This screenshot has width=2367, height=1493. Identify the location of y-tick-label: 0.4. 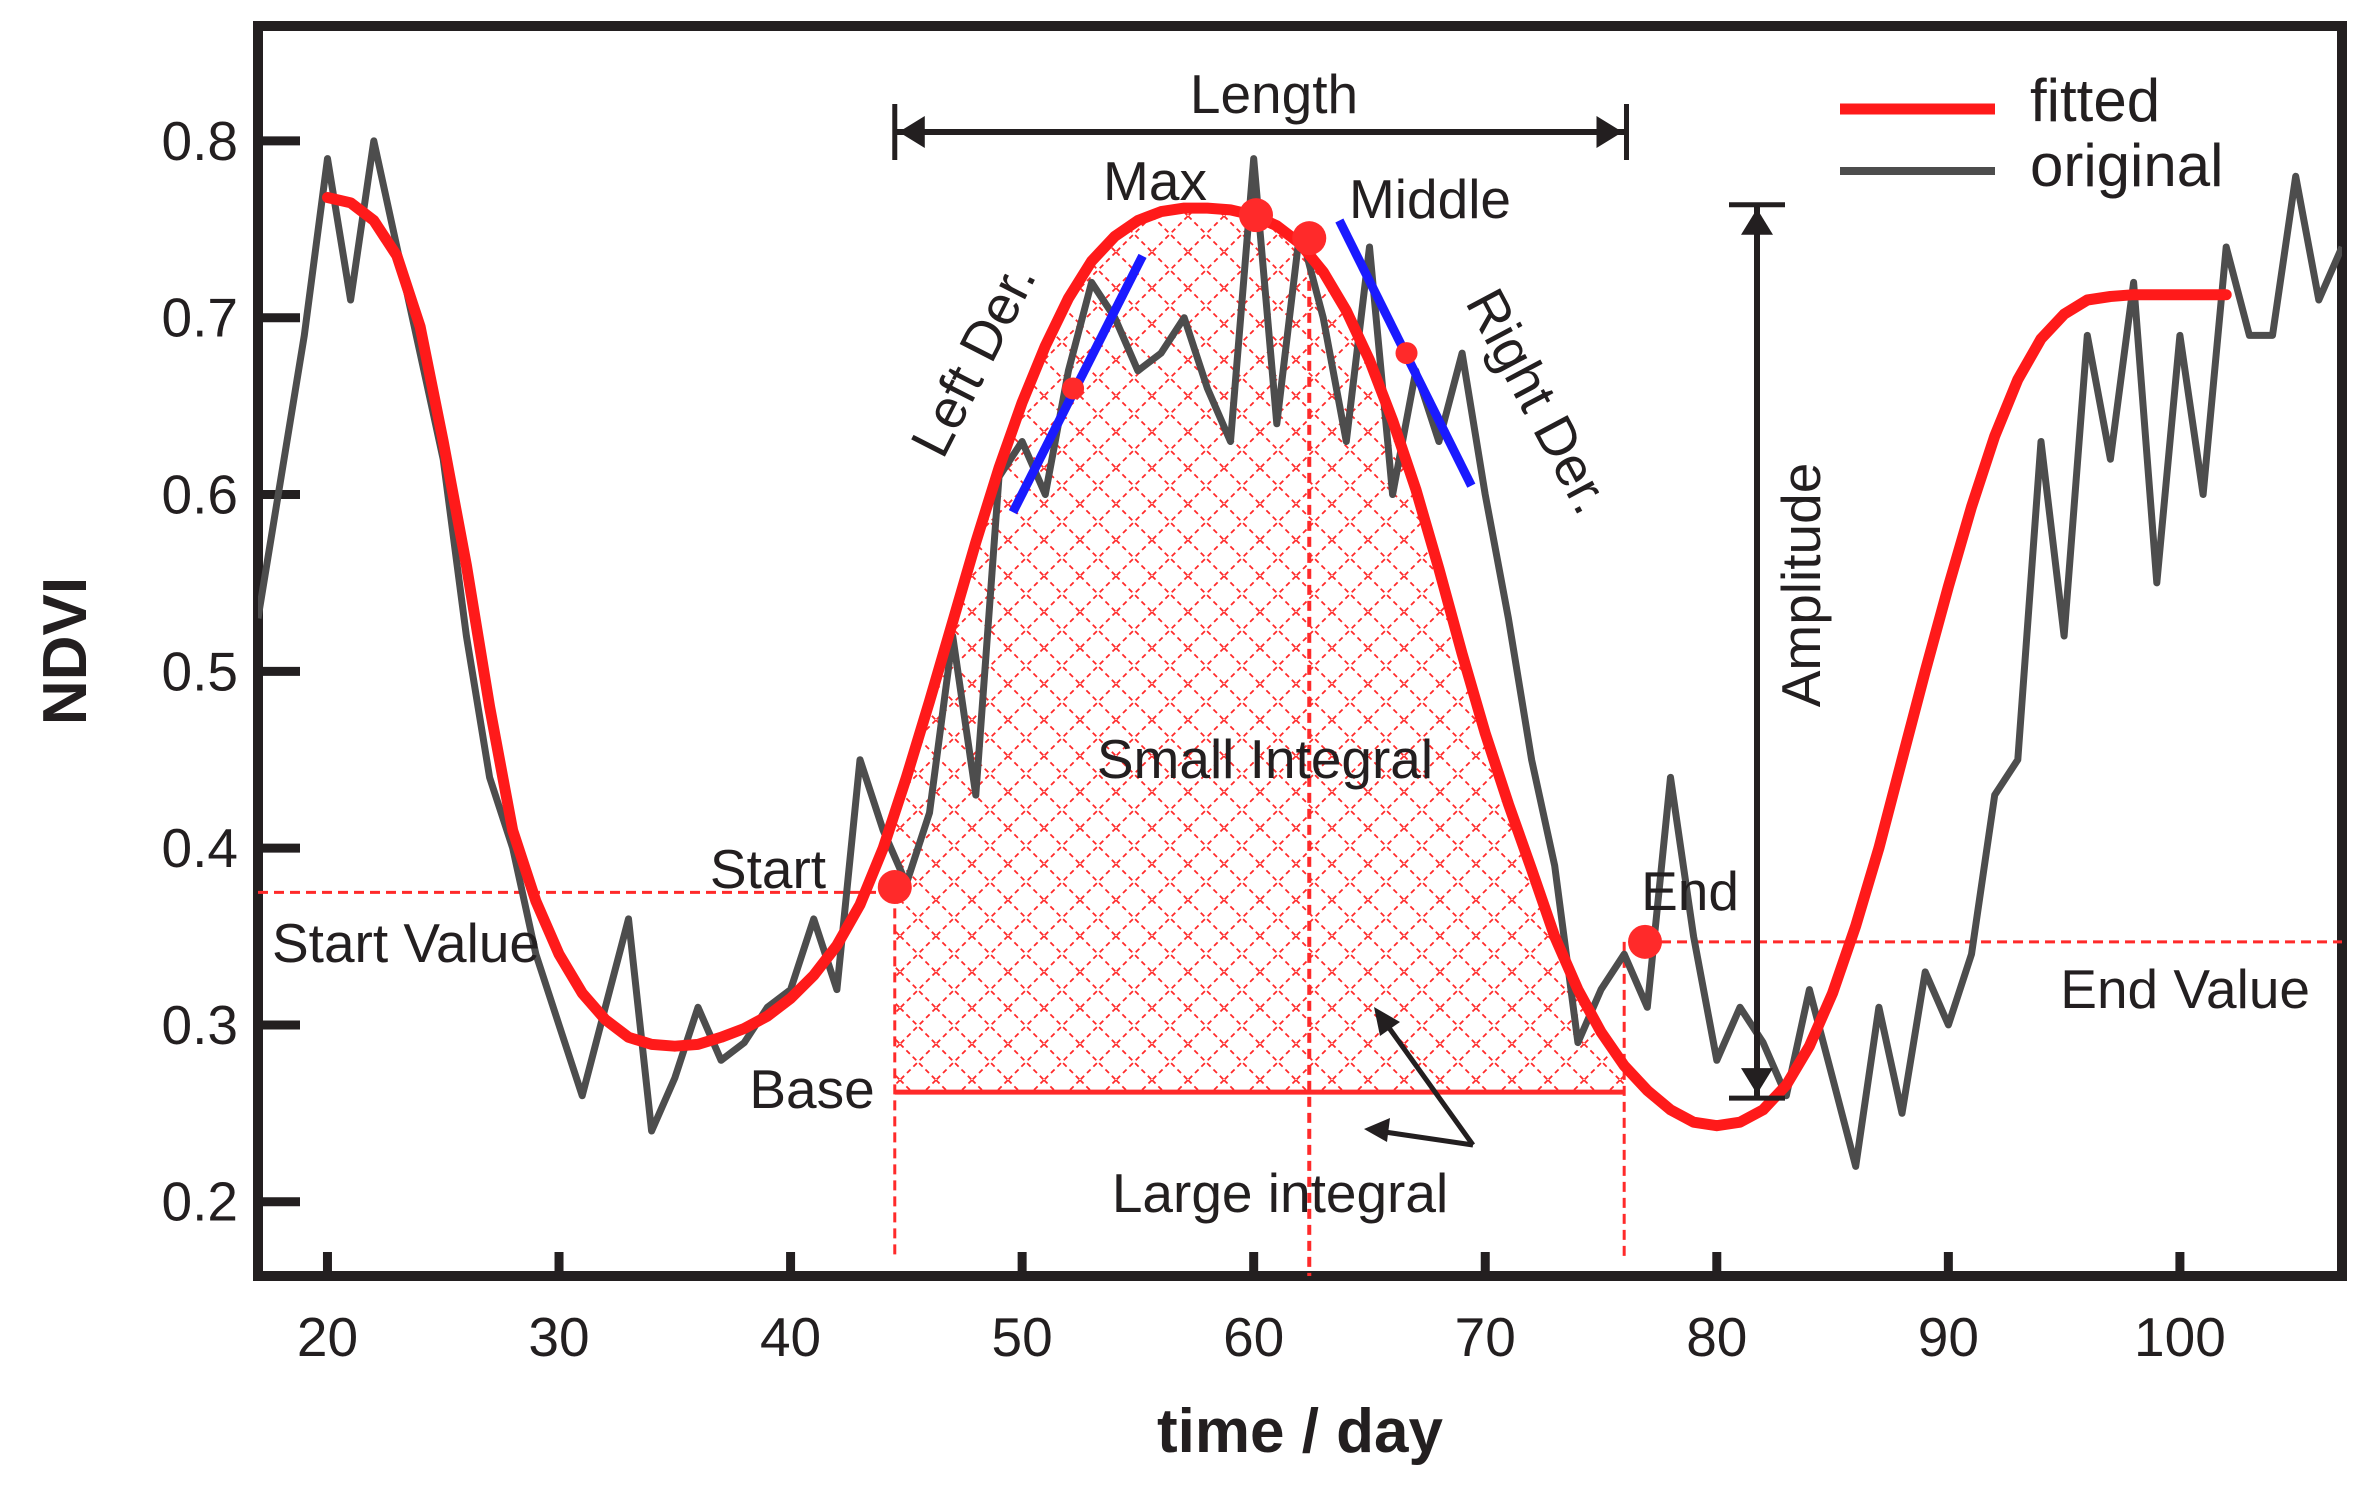
(200, 848).